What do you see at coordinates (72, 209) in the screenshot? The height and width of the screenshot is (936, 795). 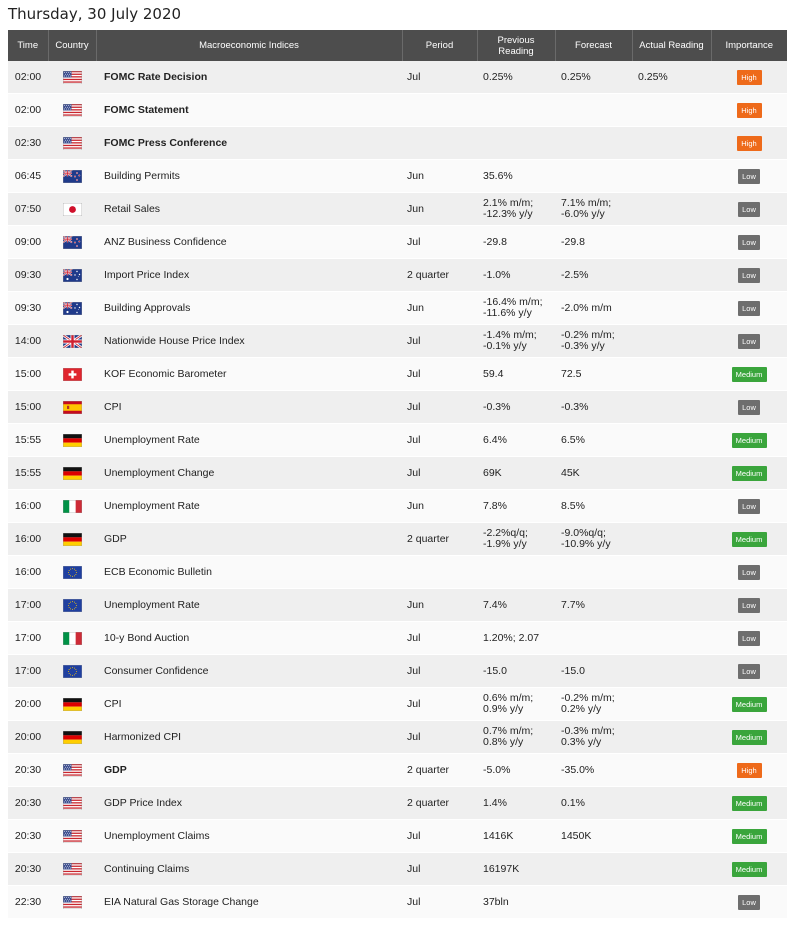 I see `jp-flag-icon` at bounding box center [72, 209].